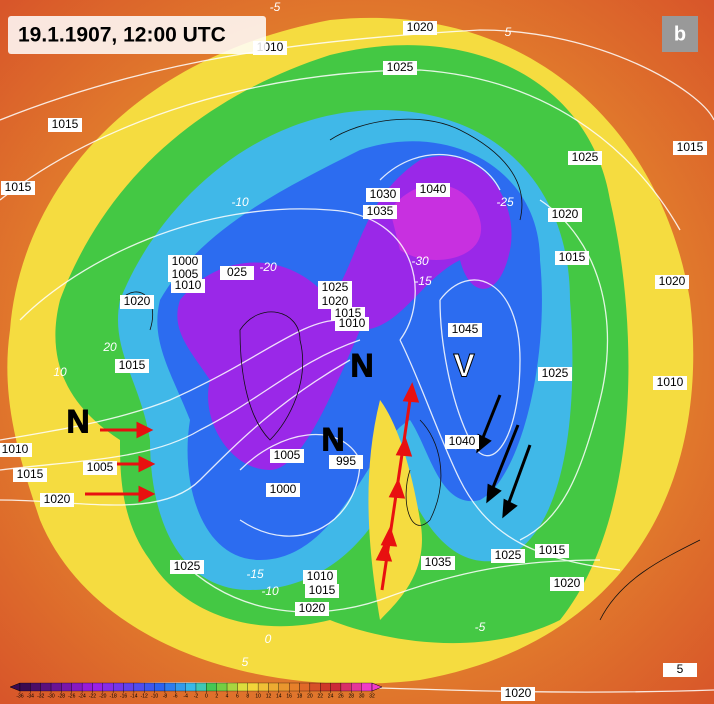  What do you see at coordinates (320, 696) in the screenshot?
I see `colorbar-tick-label: 22` at bounding box center [320, 696].